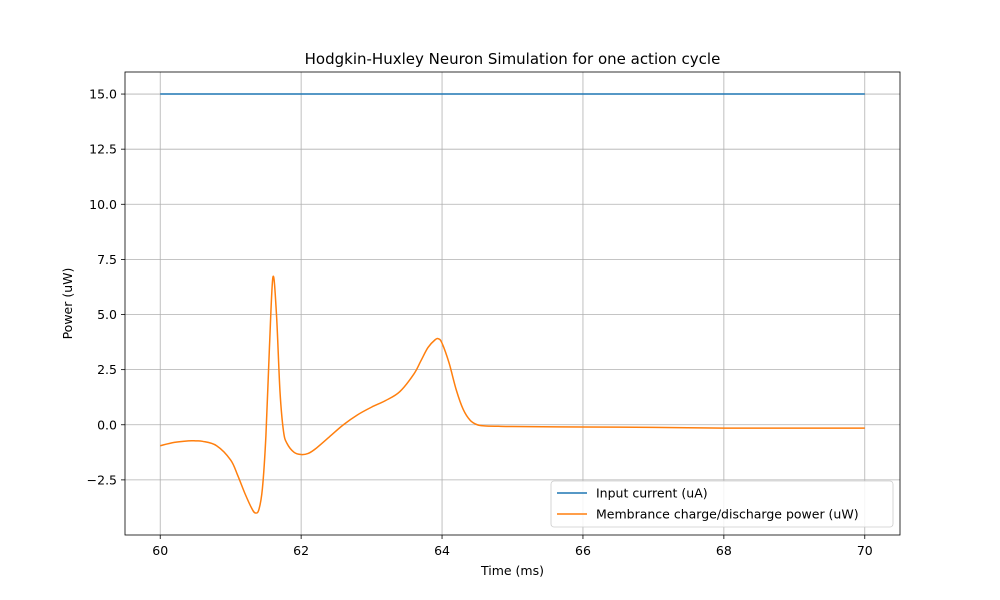 This screenshot has height=600, width=1000. What do you see at coordinates (727, 514) in the screenshot?
I see `legend-label-membrane-power: Membrance charge/discharge power (uW)` at bounding box center [727, 514].